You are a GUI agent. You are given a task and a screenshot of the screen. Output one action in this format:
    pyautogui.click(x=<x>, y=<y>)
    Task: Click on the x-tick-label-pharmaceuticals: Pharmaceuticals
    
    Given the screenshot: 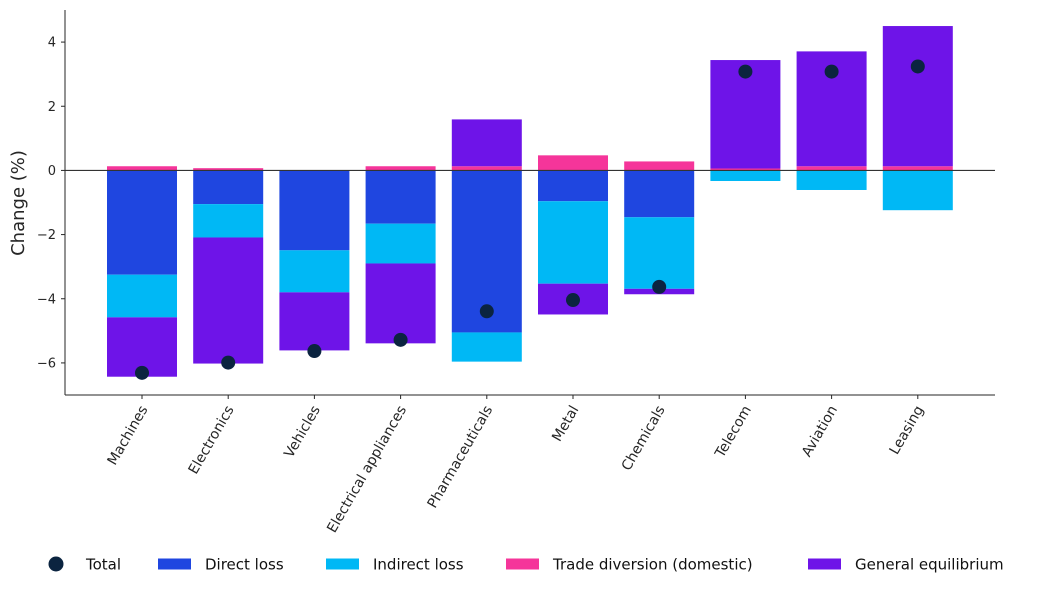 What is the action you would take?
    pyautogui.click(x=461, y=457)
    